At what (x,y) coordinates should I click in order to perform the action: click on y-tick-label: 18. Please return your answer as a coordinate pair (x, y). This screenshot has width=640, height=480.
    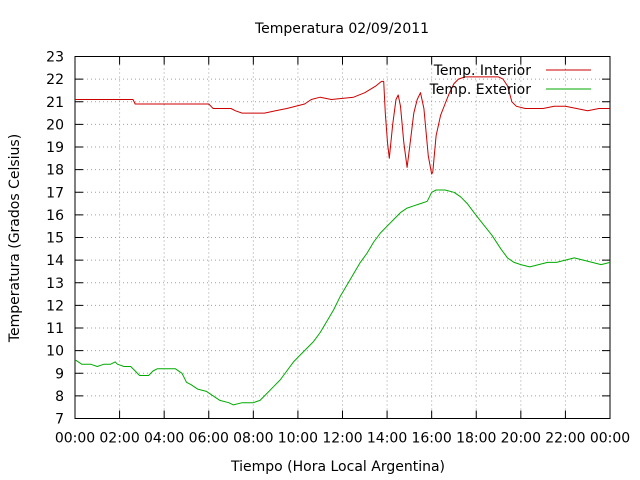
    Looking at the image, I should click on (55, 171).